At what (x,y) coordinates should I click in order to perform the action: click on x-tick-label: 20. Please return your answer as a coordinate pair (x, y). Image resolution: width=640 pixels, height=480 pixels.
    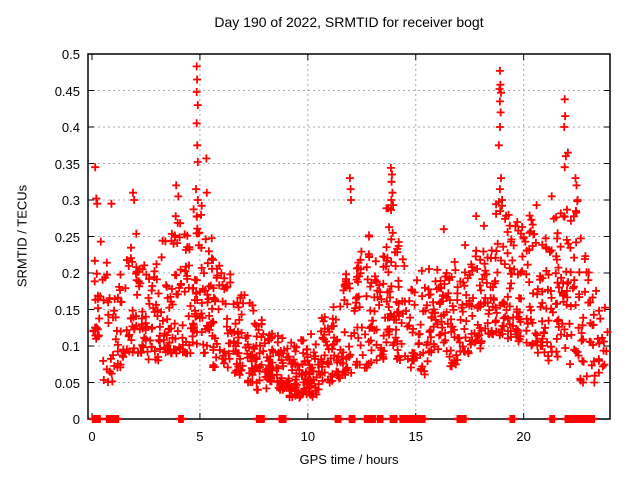
    Looking at the image, I should click on (523, 436).